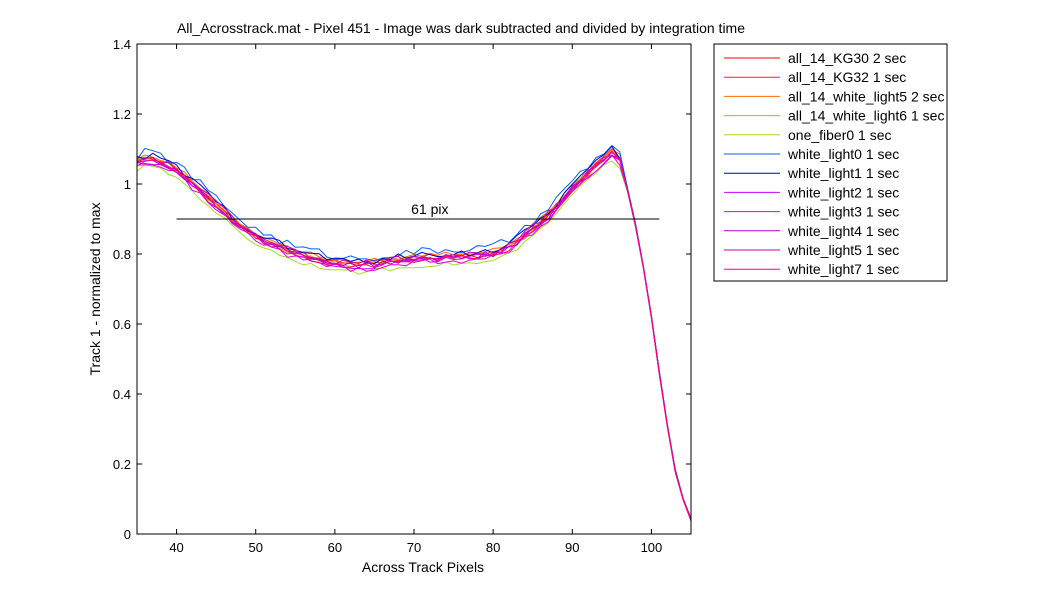 This screenshot has height=600, width=1050. I want to click on legend-label-9: white_light4 1 sec, so click(843, 231).